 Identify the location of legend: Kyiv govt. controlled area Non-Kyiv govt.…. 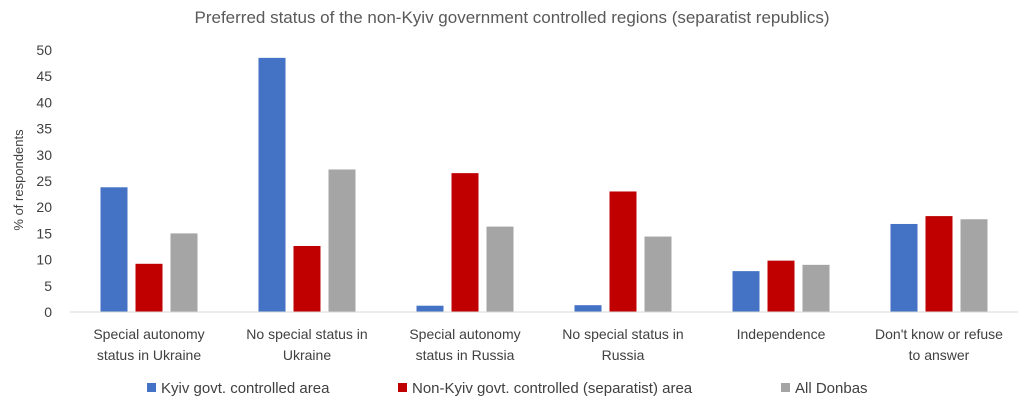
(507, 388).